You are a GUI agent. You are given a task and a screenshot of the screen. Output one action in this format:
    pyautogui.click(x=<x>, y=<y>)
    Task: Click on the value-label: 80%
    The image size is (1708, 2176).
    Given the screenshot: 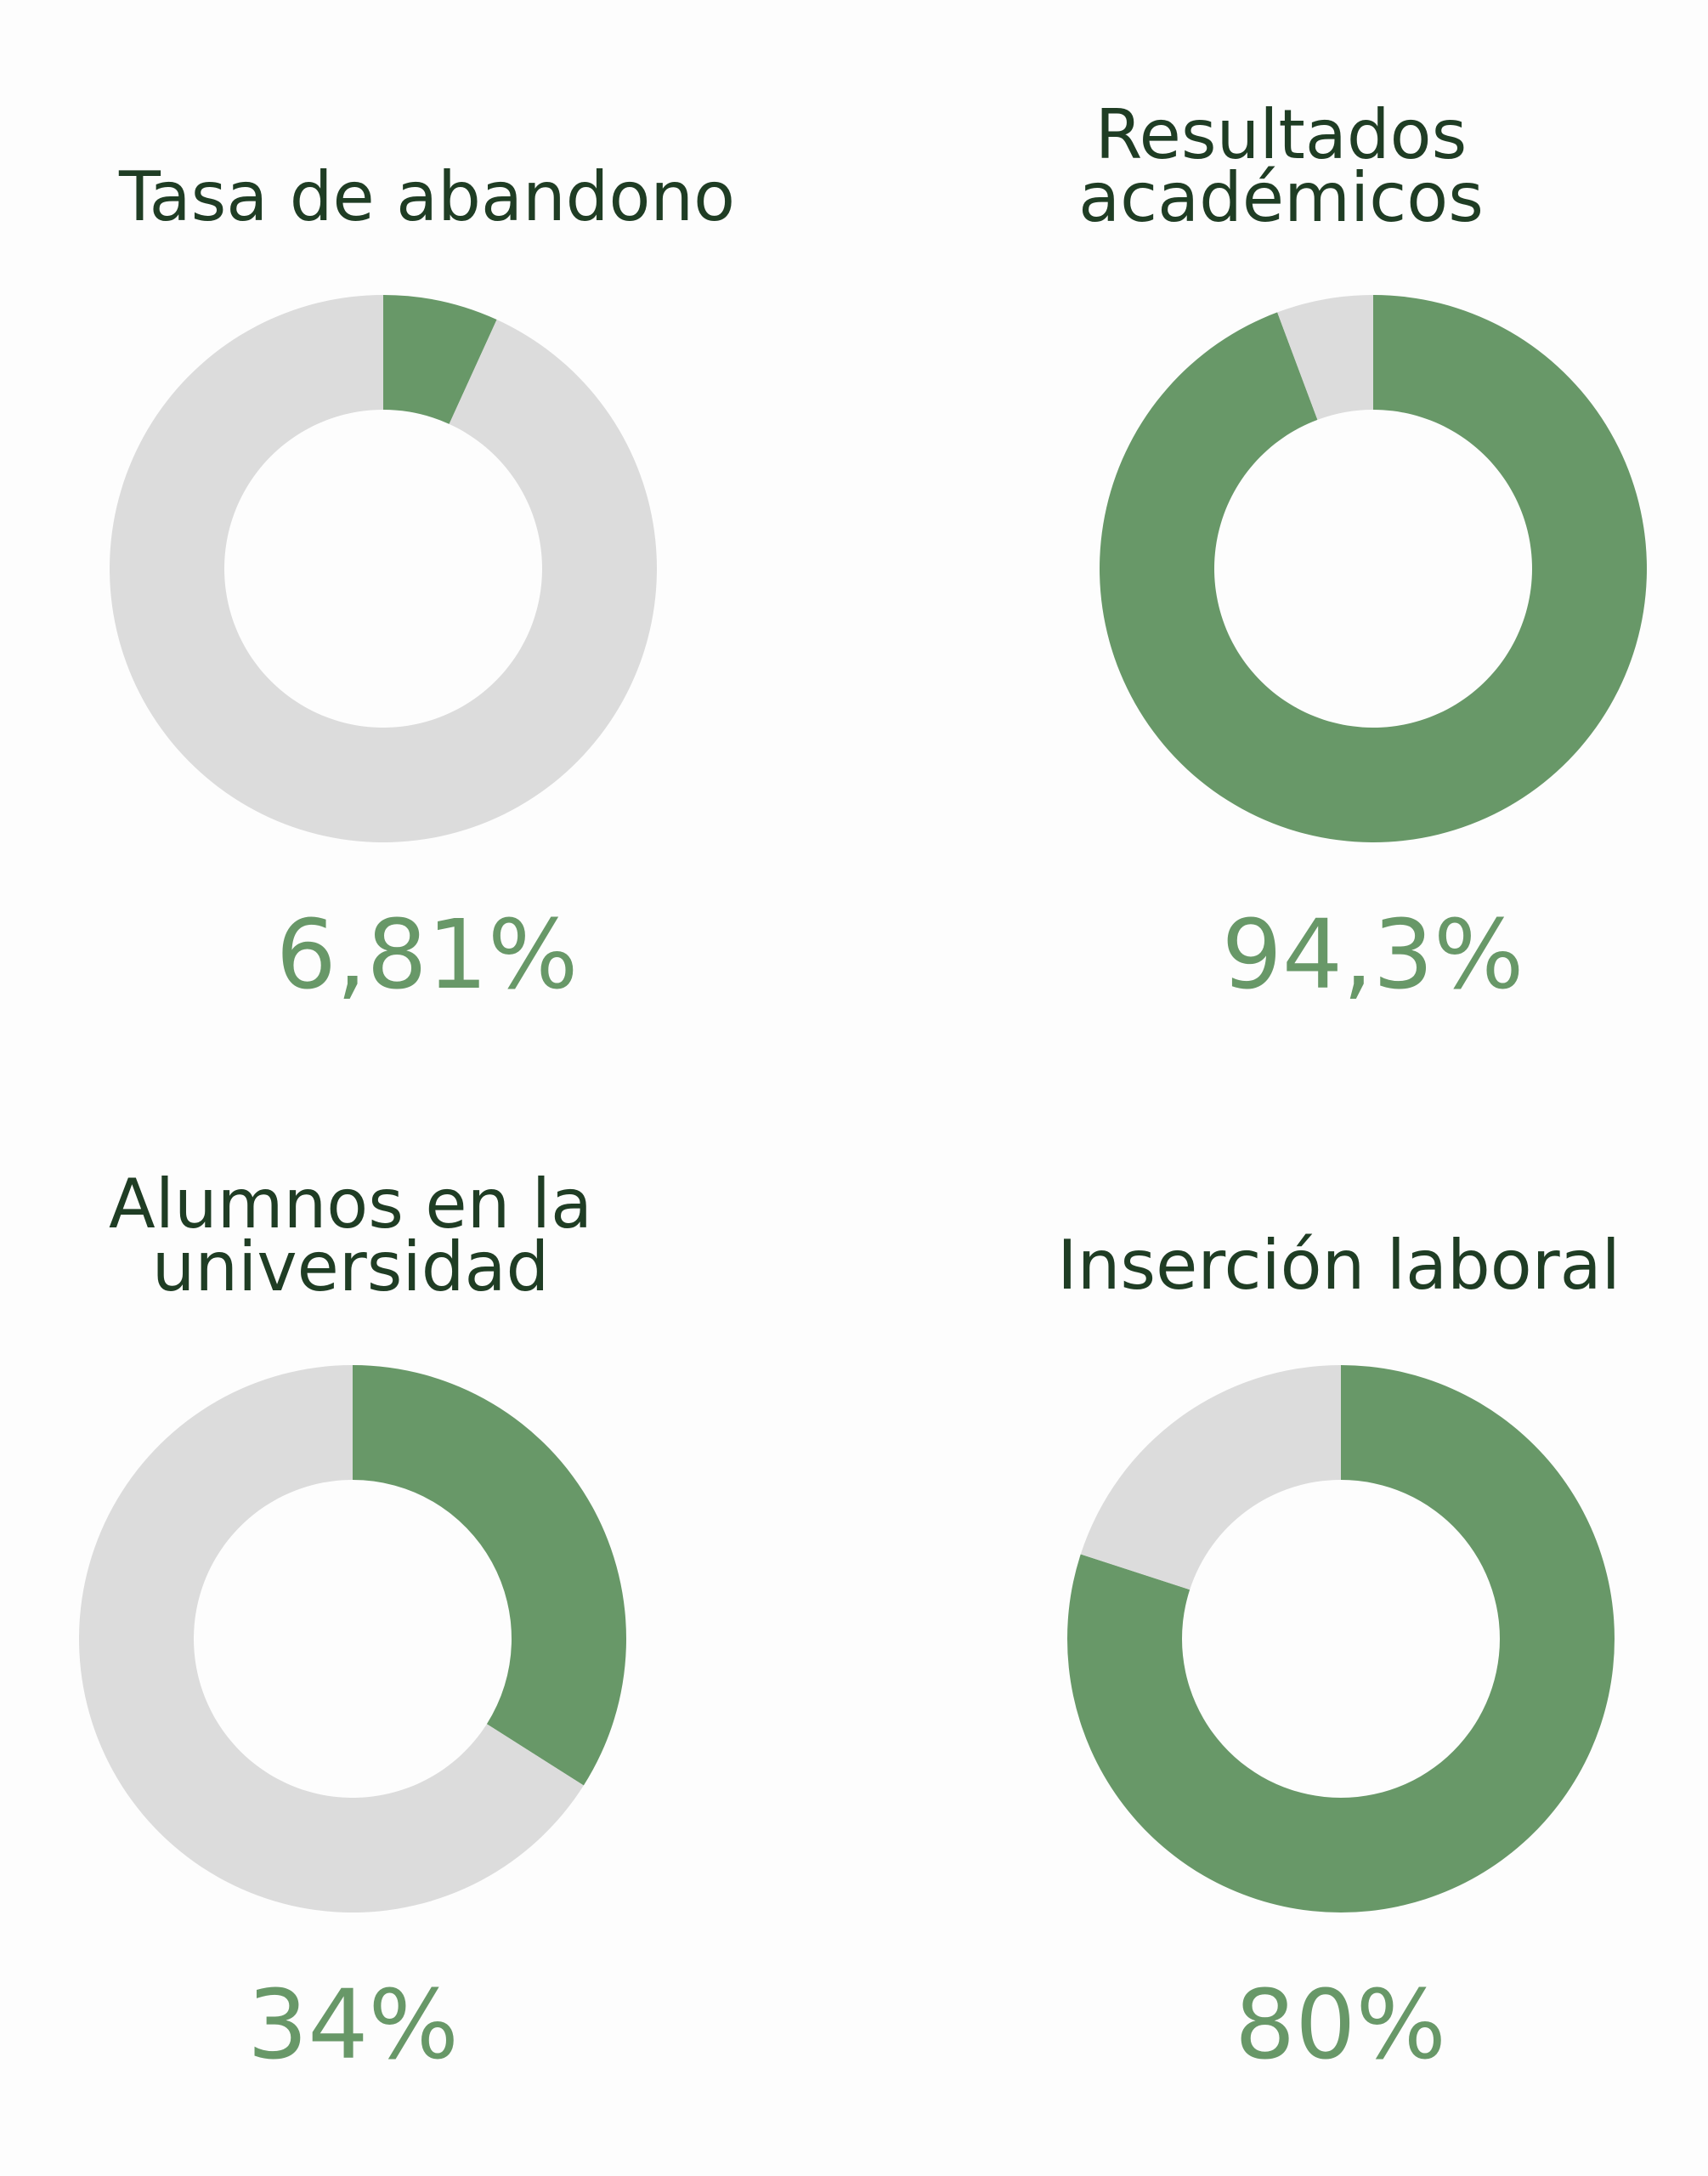 What is the action you would take?
    pyautogui.click(x=1341, y=2025)
    